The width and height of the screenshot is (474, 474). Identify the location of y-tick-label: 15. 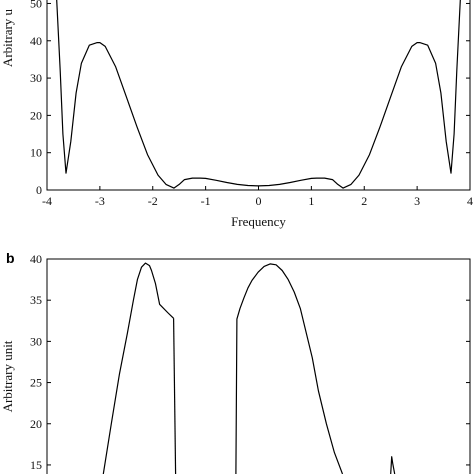
(36, 465).